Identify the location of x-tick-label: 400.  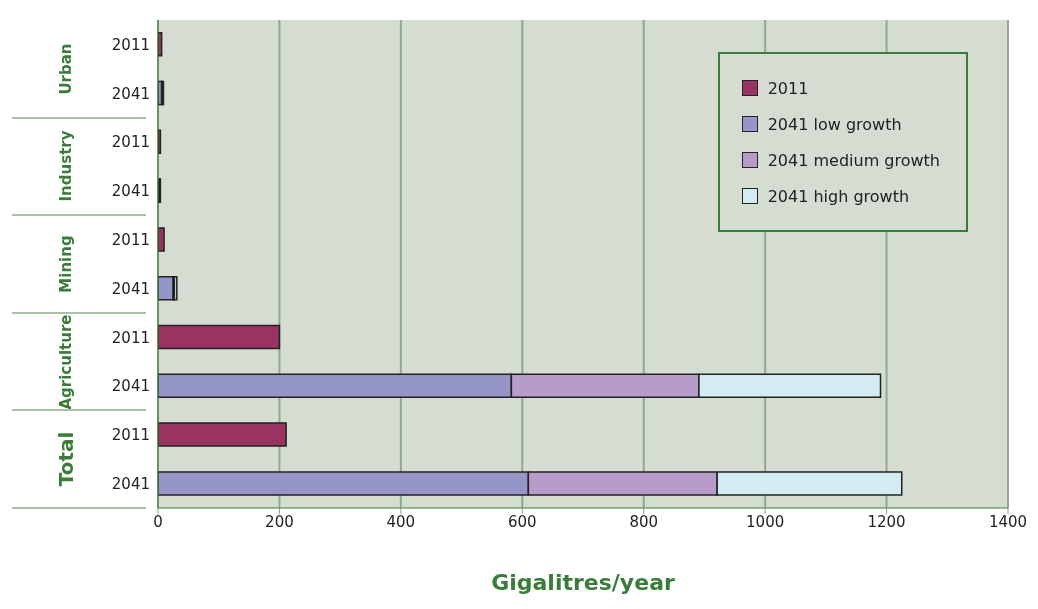
(401, 521).